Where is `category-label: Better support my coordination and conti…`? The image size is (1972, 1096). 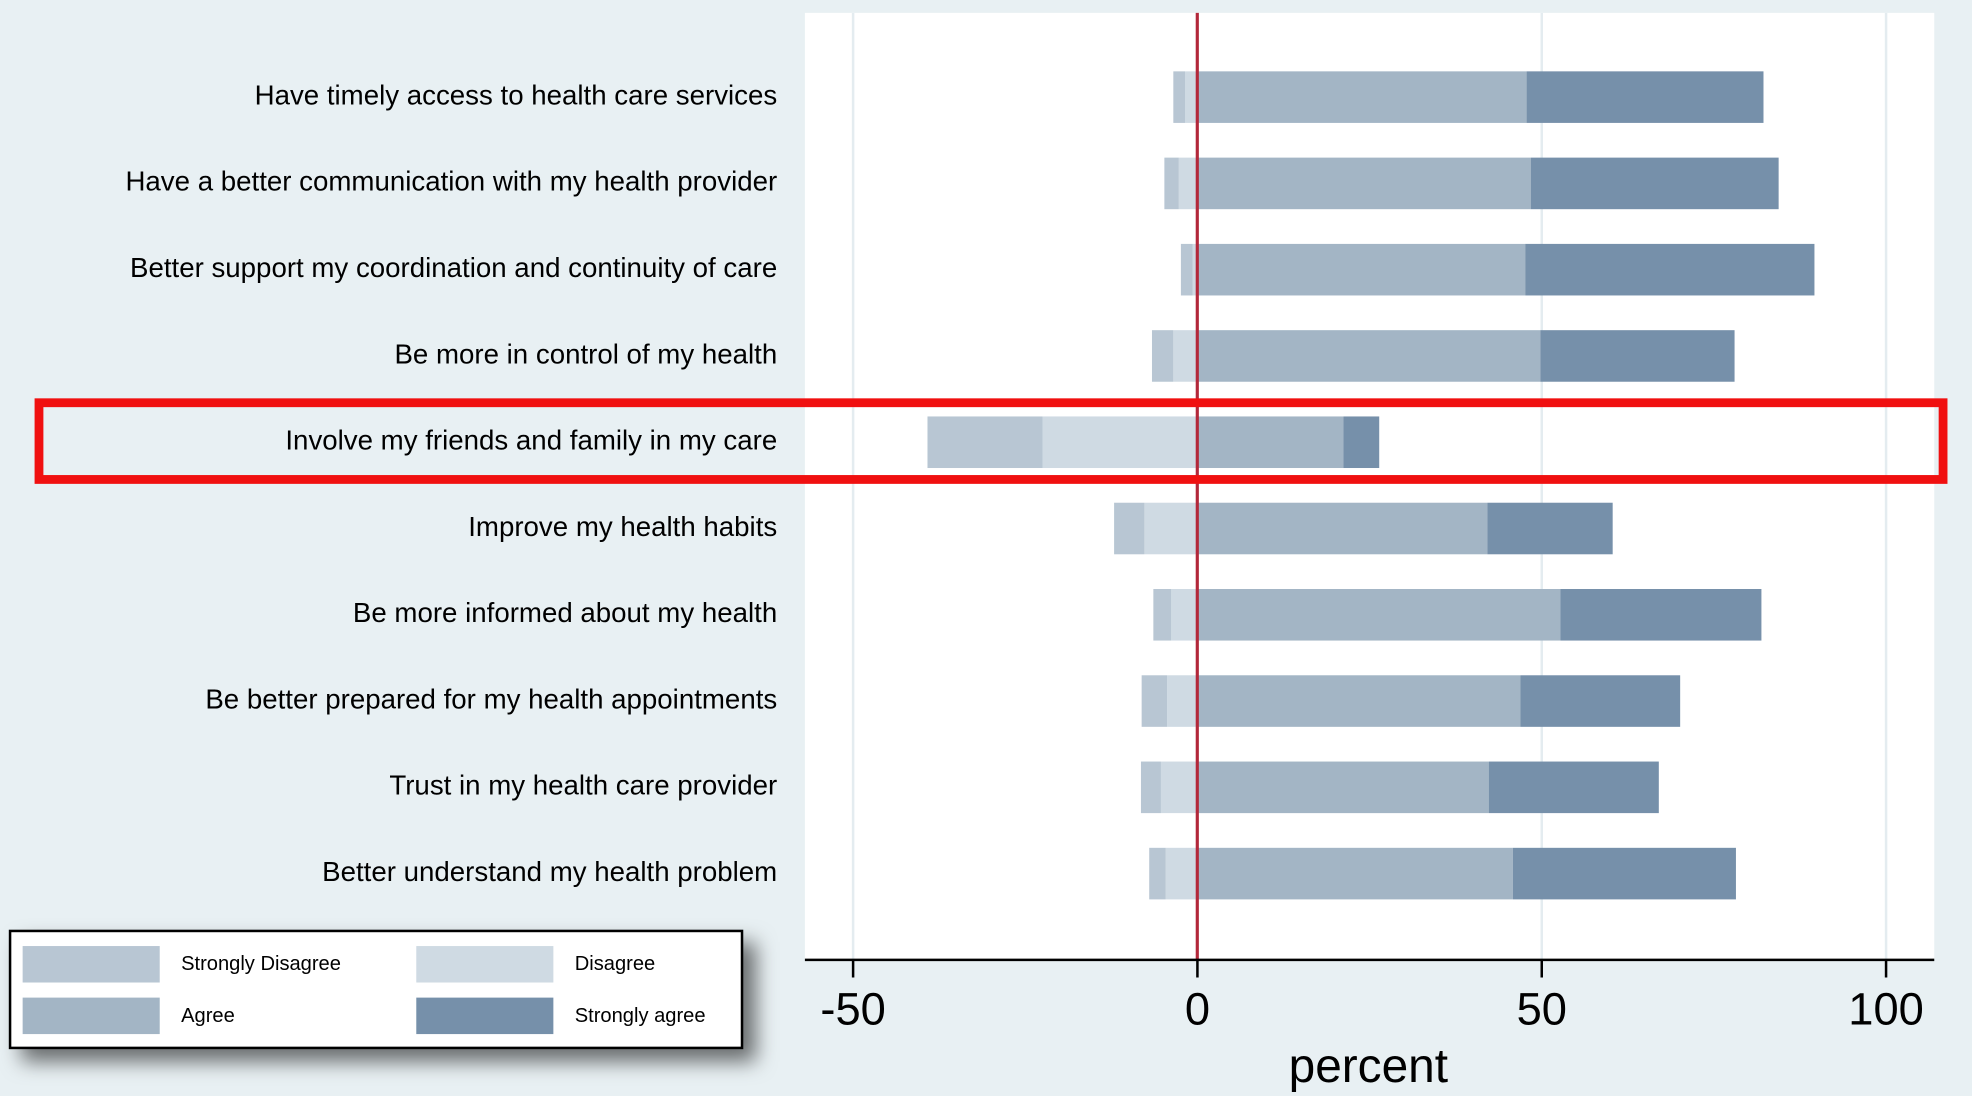
category-label: Better support my coordination and conti… is located at coordinates (453, 267).